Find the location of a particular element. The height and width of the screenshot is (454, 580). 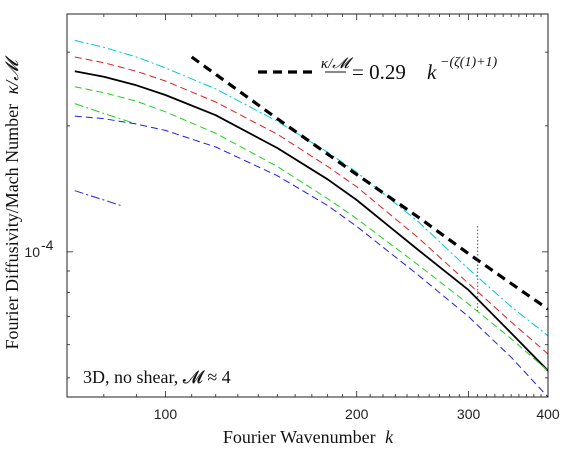

y-axis-symbol: κ/𝓜 is located at coordinates (12, 75).